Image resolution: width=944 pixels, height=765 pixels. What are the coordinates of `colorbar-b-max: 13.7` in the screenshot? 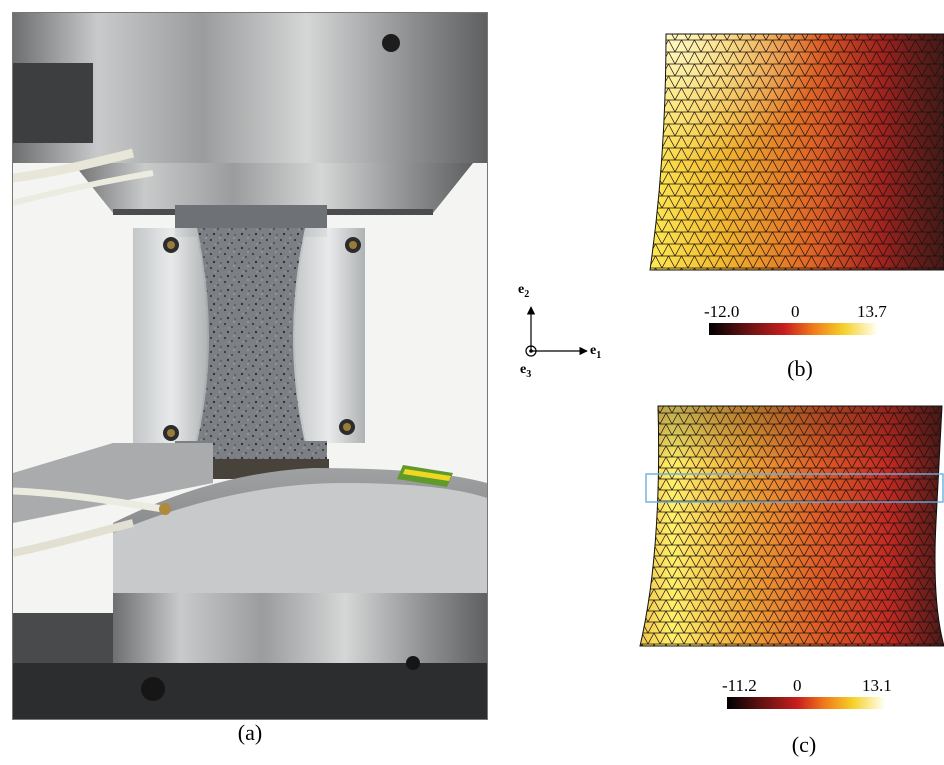 It's located at (872, 311).